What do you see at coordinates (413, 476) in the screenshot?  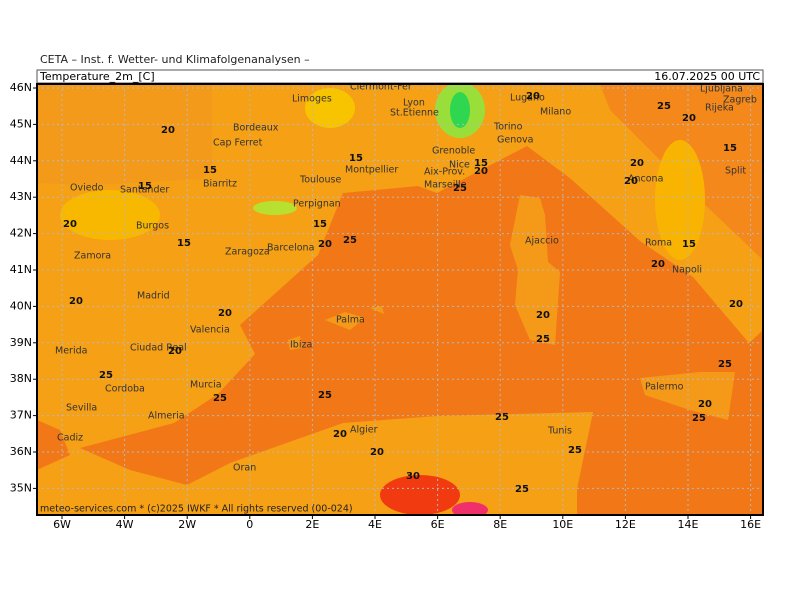 I see `isotherm-label: 30` at bounding box center [413, 476].